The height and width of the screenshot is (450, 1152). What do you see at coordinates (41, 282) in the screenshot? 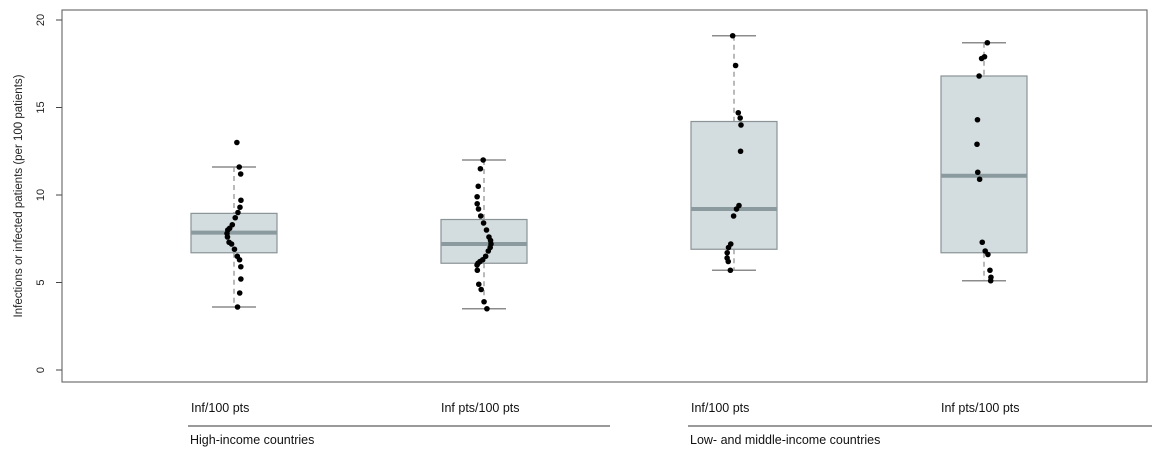
I see `y-tick-label-1: 5` at bounding box center [41, 282].